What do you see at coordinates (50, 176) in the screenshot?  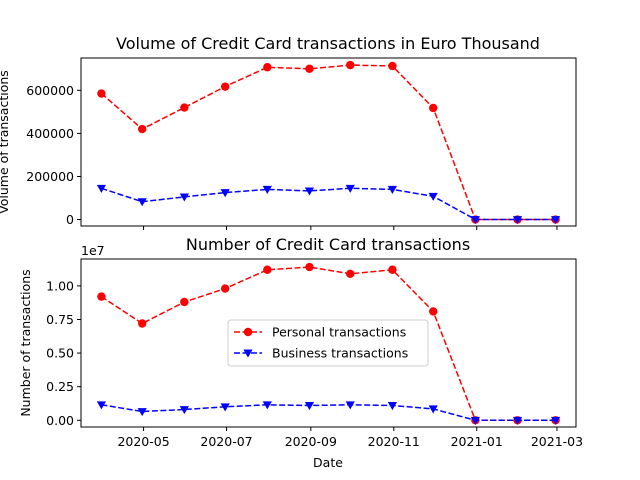 I see `y-tick-label: 200000` at bounding box center [50, 176].